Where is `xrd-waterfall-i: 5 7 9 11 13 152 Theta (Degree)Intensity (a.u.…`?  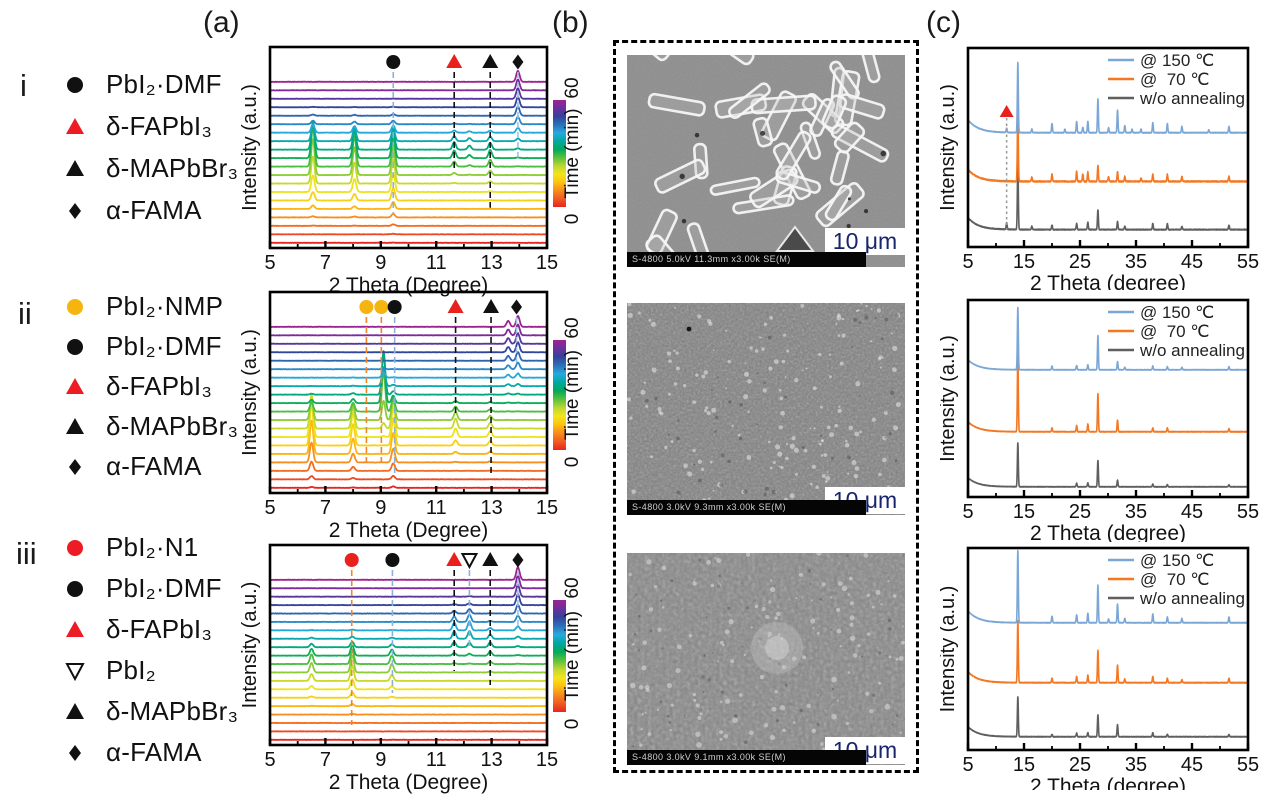 xrd-waterfall-i: 5 7 9 11 13 152 Theta (Degree)Intensity (a.u.… is located at coordinates (411, 171).